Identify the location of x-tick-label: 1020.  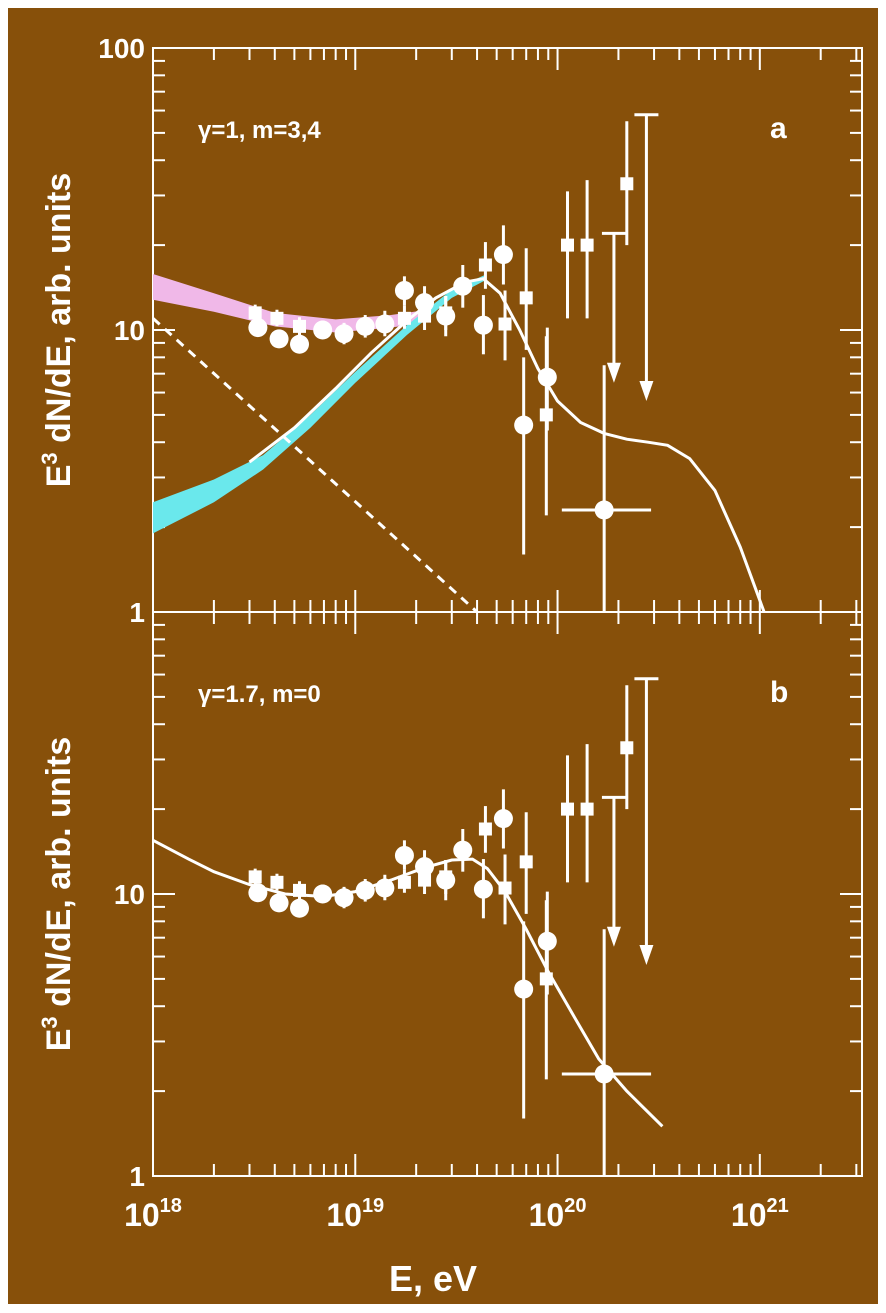
(558, 1214).